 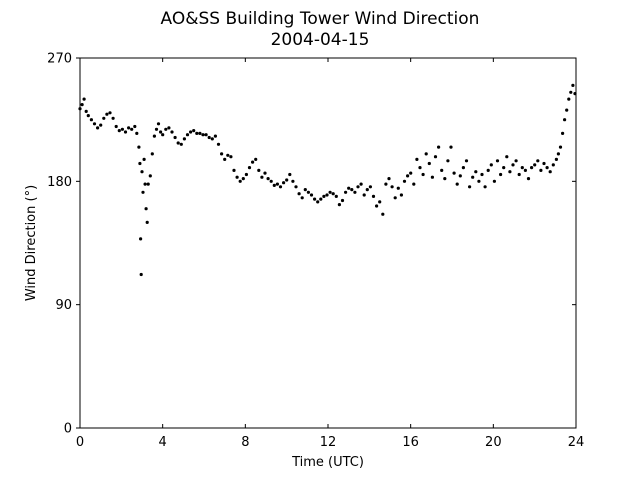 What do you see at coordinates (493, 442) in the screenshot?
I see `x-tick-label-5: 20` at bounding box center [493, 442].